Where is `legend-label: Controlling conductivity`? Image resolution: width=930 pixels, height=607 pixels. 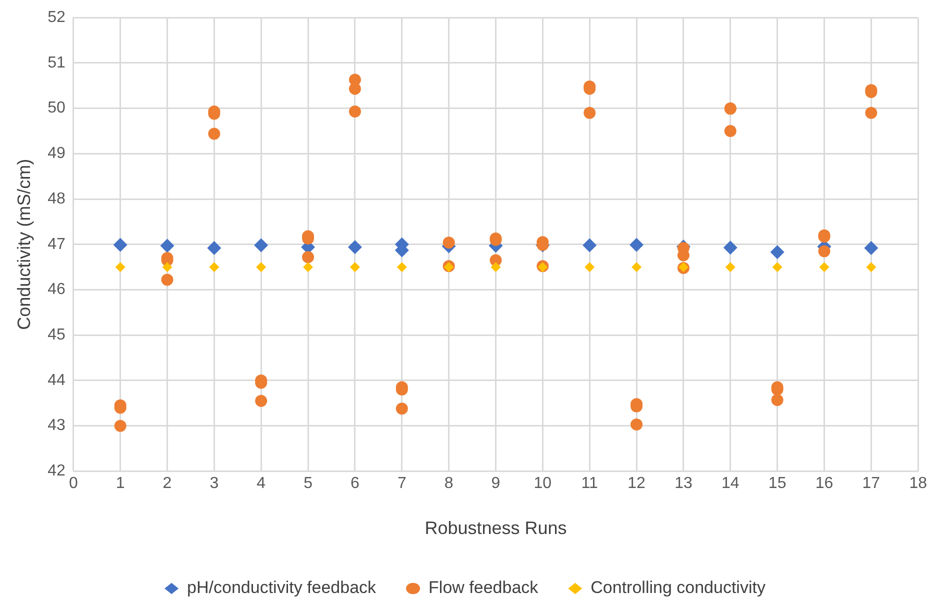
legend-label: Controlling conductivity is located at coordinates (678, 588).